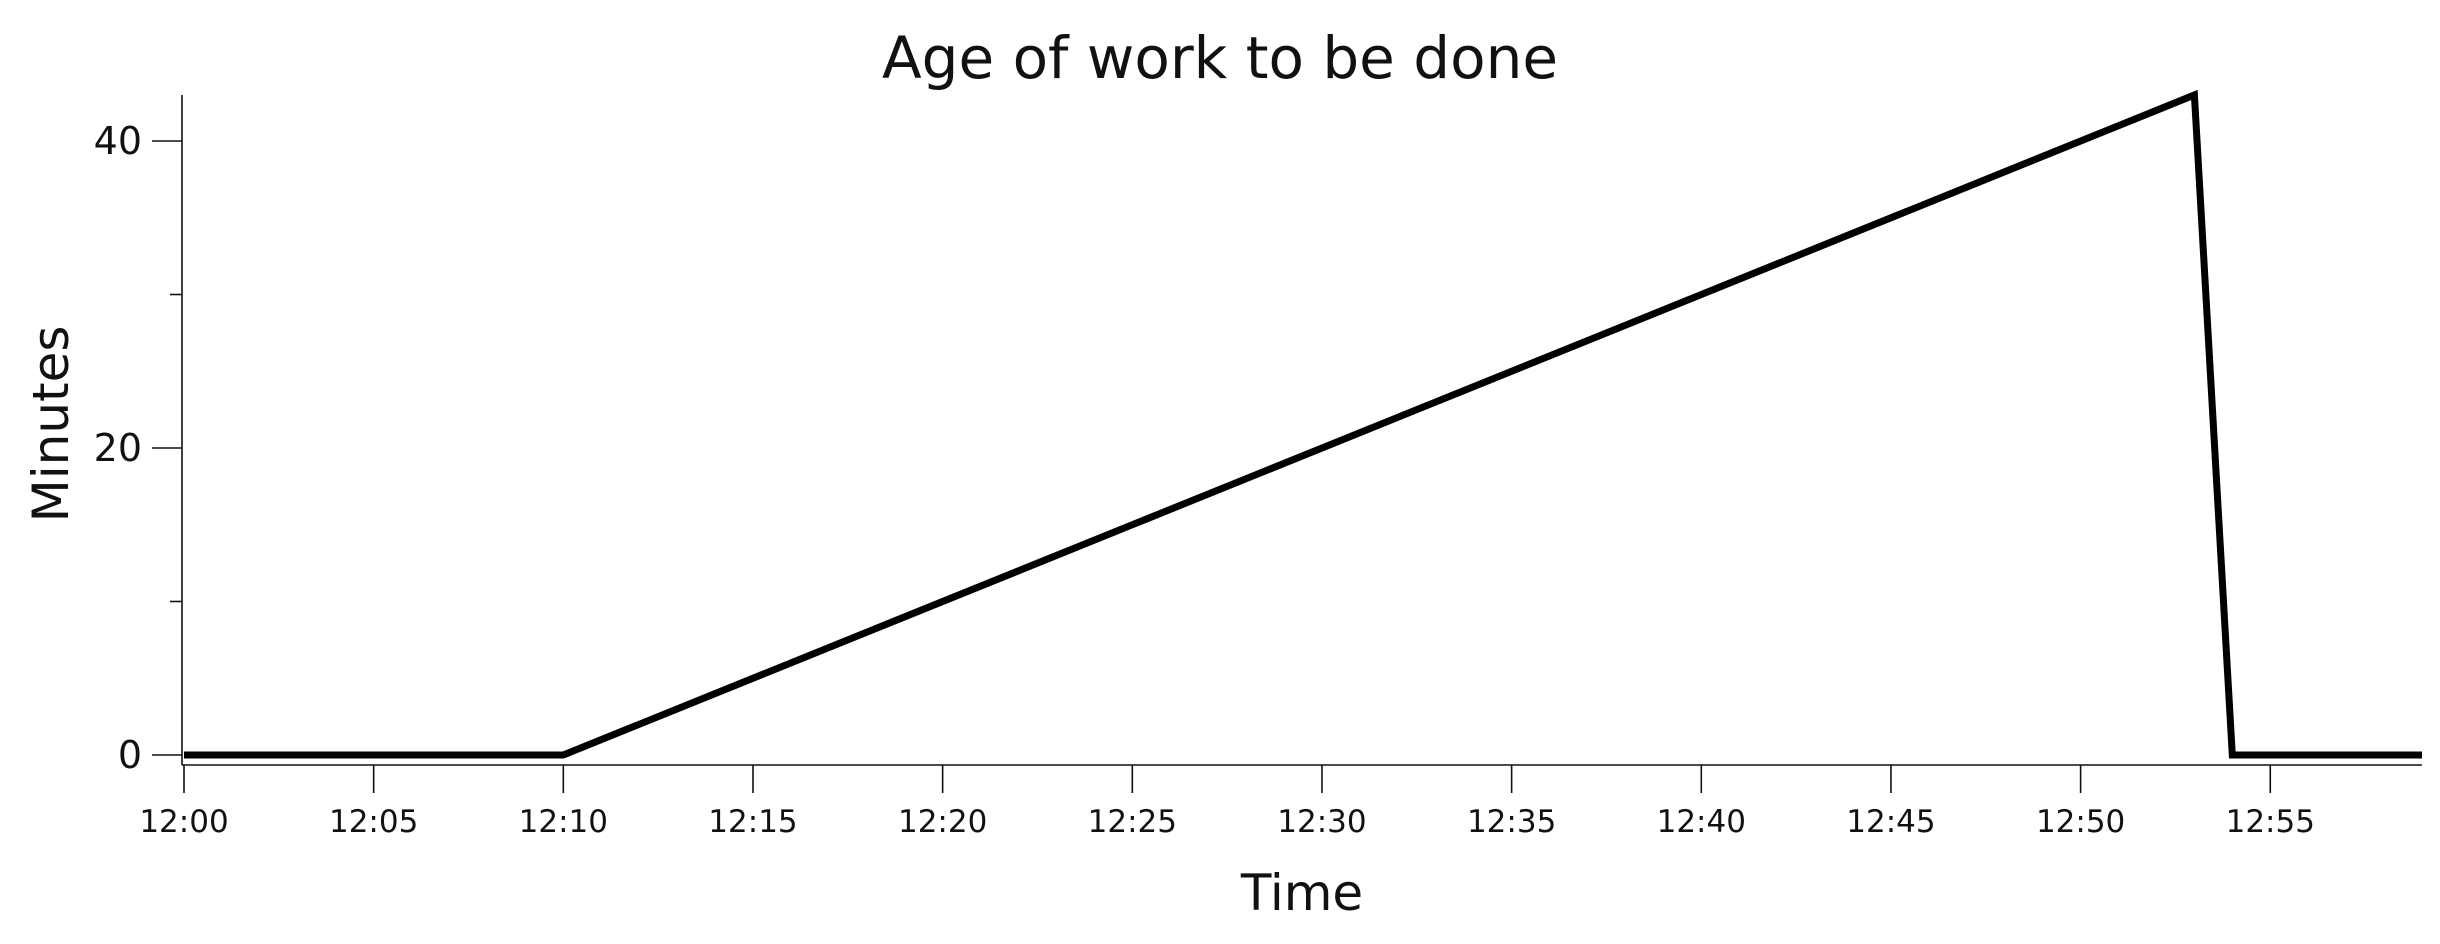 This screenshot has width=2440, height=944. What do you see at coordinates (1321, 822) in the screenshot?
I see `x-tick-label: 12:30` at bounding box center [1321, 822].